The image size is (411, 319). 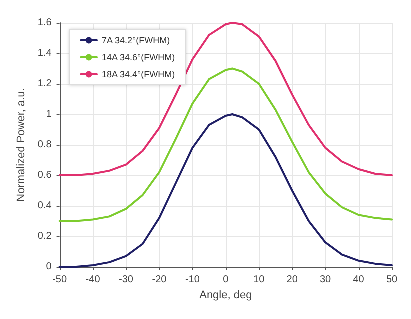 What do you see at coordinates (45, 23) in the screenshot?
I see `y-tick-label: 1.6` at bounding box center [45, 23].